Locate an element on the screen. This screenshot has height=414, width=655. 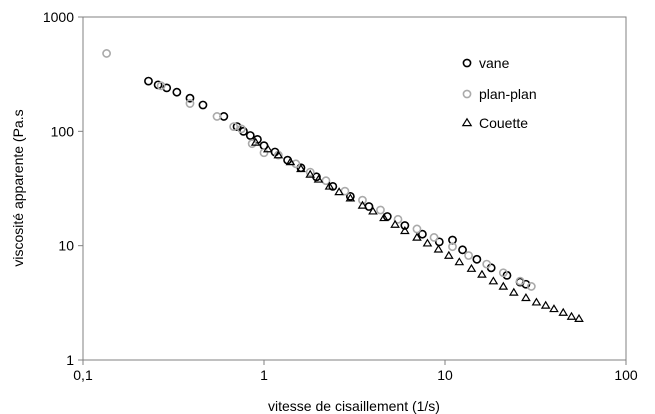
y-axis-title: viscosité apparente (Pa.s is located at coordinates (18, 187).